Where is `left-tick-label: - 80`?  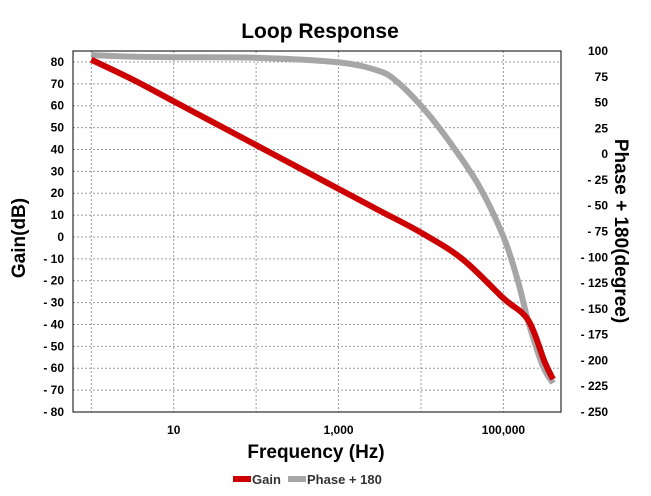
left-tick-label: - 80 is located at coordinates (53, 412).